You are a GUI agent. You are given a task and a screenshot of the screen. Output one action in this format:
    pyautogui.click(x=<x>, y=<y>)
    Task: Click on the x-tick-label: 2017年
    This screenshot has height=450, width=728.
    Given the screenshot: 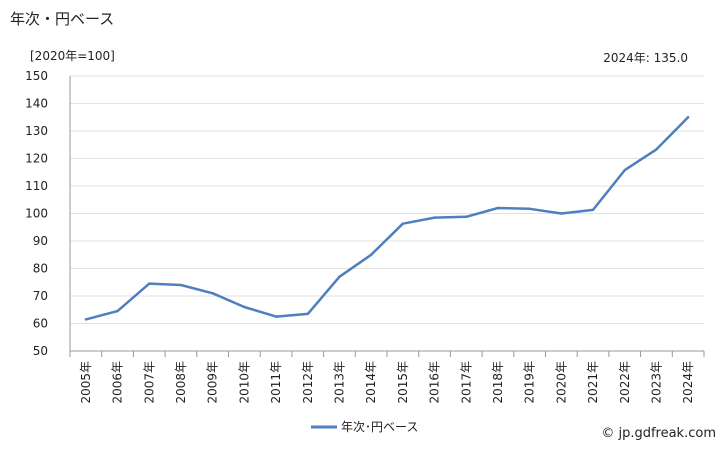 What is the action you would take?
    pyautogui.click(x=466, y=382)
    